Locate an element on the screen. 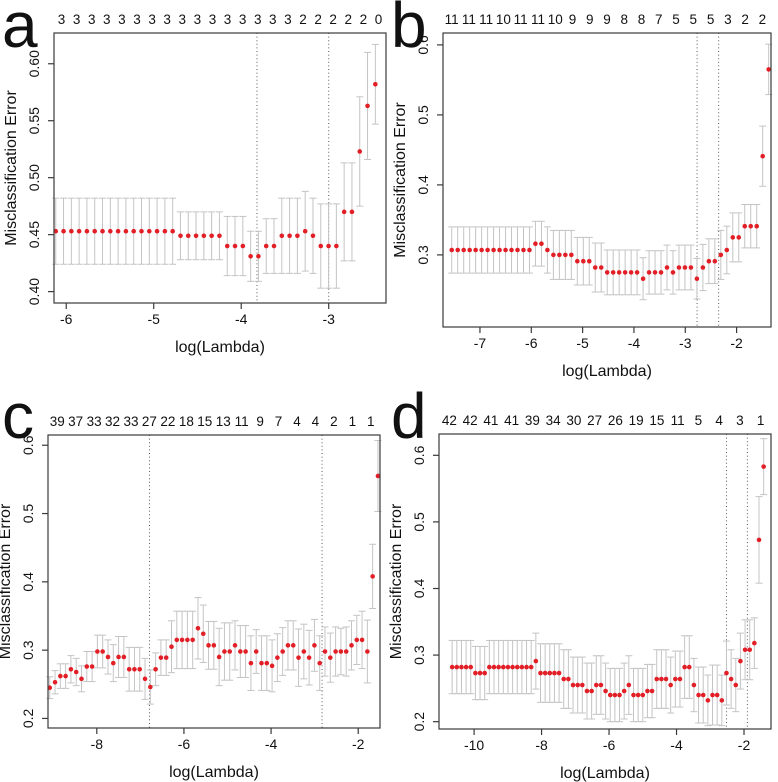 The image size is (778, 782). top-axis-count: 1 is located at coordinates (371, 421).